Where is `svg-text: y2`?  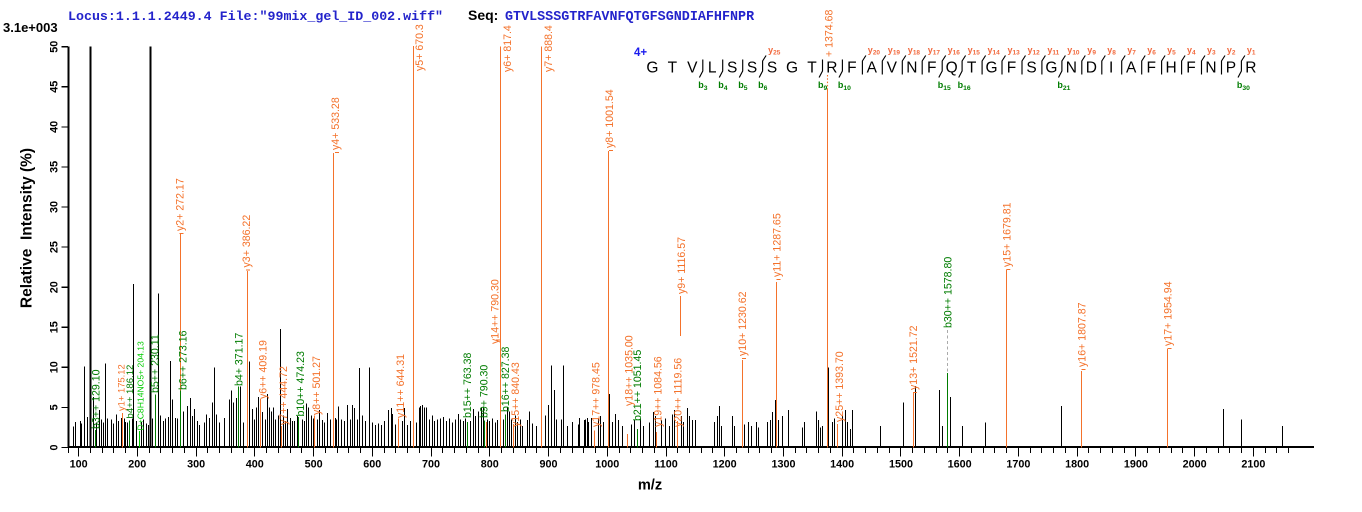 svg-text: y2 is located at coordinates (1231, 51).